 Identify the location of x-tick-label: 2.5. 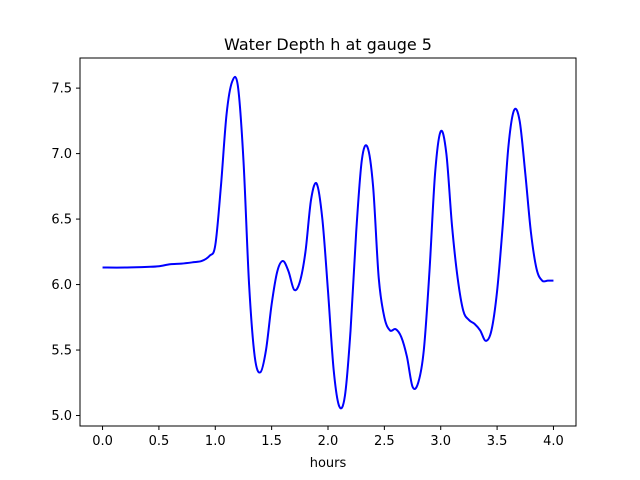
(384, 441).